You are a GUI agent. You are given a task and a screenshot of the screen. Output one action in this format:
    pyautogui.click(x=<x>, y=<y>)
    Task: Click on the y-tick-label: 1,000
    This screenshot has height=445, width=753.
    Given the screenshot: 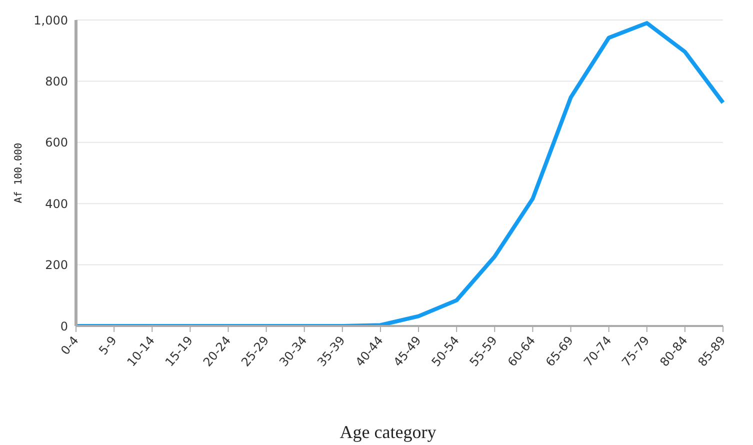 What is the action you would take?
    pyautogui.click(x=51, y=20)
    